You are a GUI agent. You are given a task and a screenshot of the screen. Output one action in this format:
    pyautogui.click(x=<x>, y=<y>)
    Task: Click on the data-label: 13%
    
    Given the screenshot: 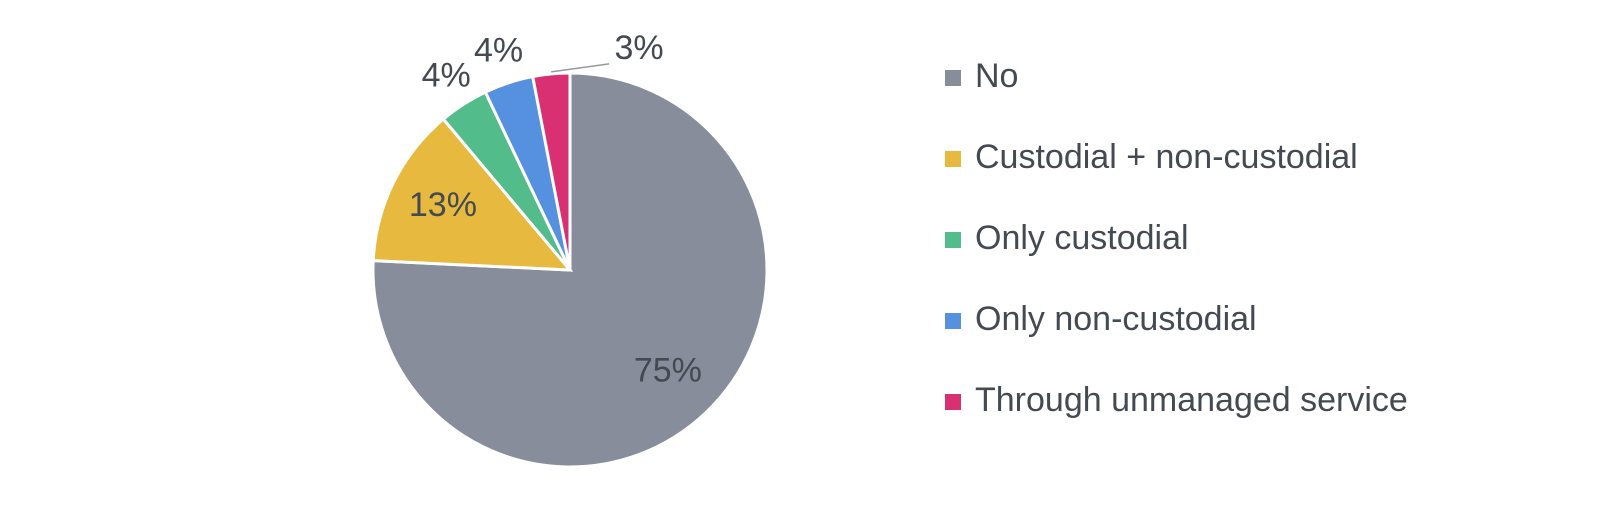 What is the action you would take?
    pyautogui.click(x=443, y=205)
    